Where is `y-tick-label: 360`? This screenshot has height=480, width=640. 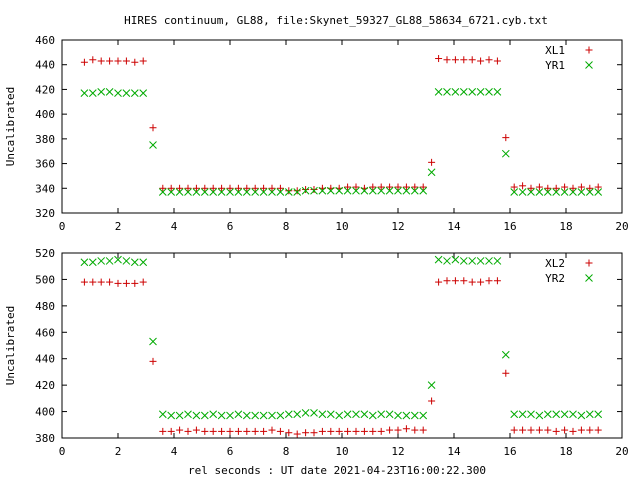
y-tick-label: 360 is located at coordinates (45, 164).